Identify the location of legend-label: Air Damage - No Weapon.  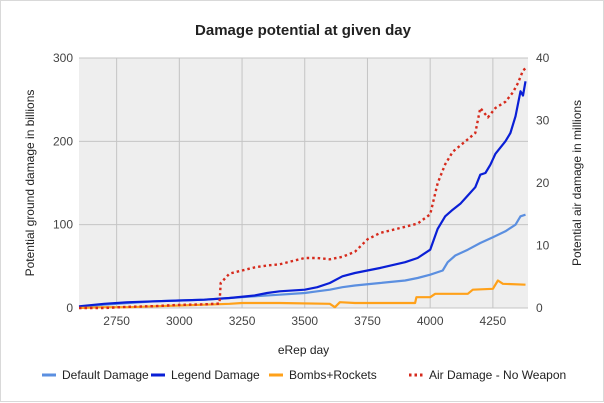
(497, 375).